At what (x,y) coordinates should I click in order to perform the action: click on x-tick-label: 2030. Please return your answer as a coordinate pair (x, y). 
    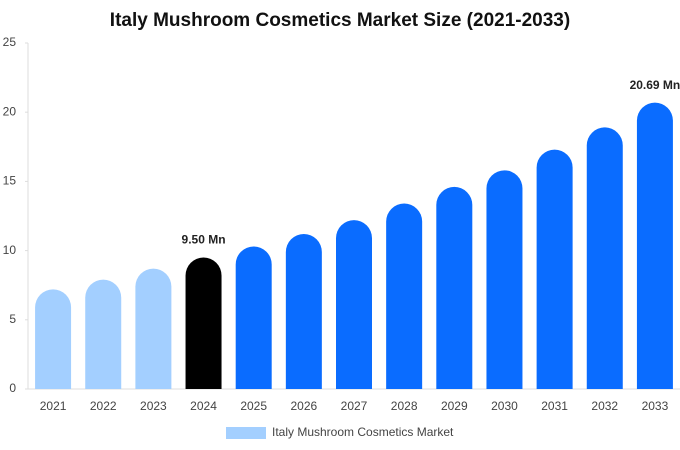
    Looking at the image, I should click on (504, 406).